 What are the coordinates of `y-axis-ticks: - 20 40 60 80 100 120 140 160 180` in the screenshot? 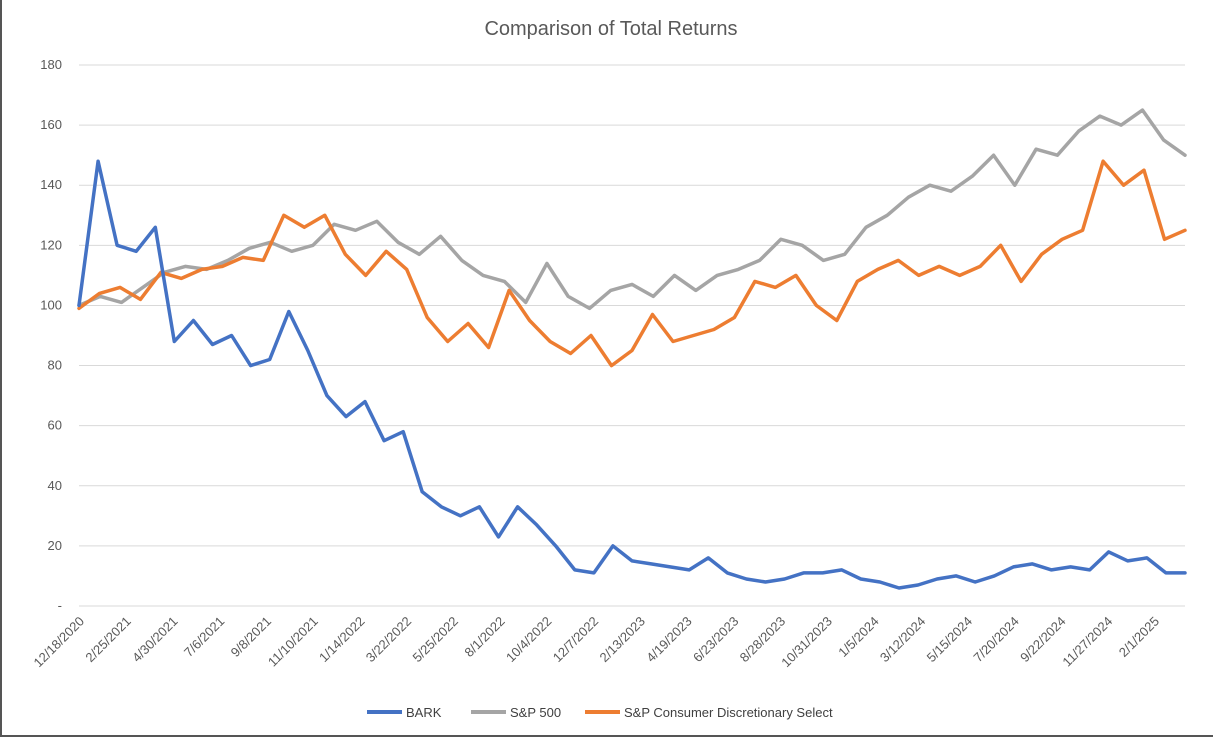 It's located at (51, 335).